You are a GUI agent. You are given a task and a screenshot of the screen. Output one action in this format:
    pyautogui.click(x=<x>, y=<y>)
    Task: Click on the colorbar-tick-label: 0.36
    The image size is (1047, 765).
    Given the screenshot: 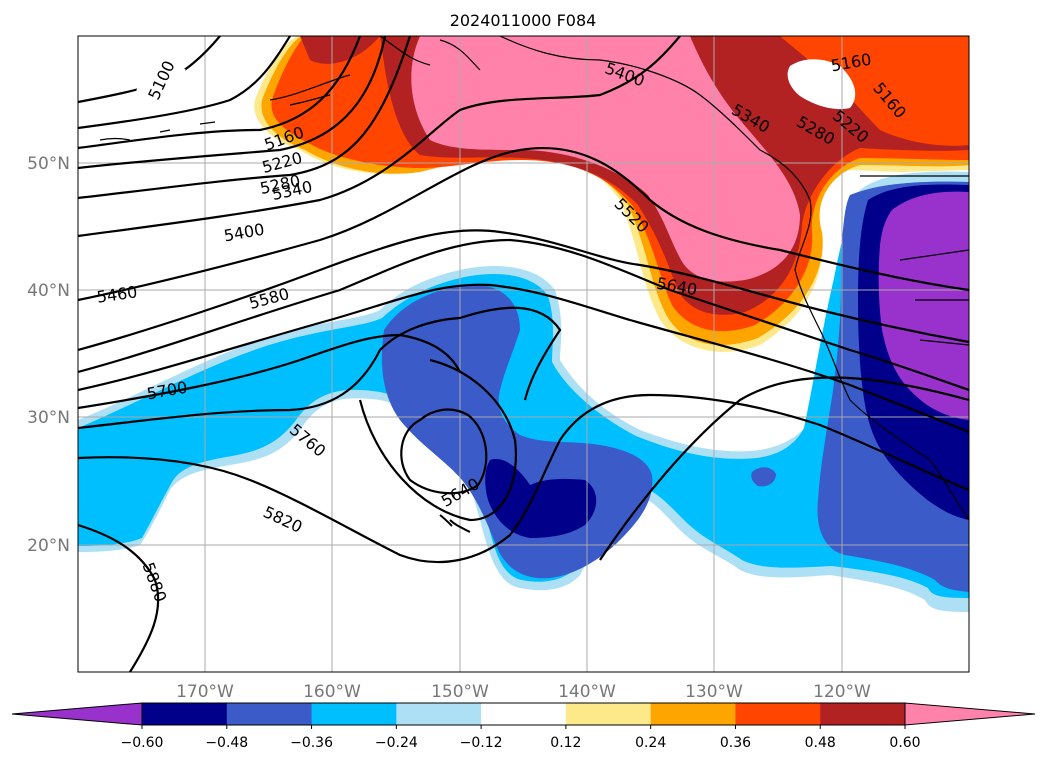 What is the action you would take?
    pyautogui.click(x=735, y=743)
    